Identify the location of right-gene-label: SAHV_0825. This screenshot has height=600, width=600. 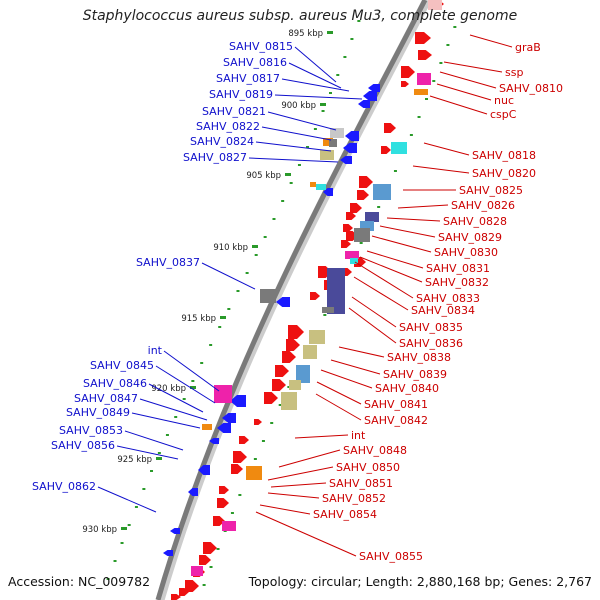
(491, 190).